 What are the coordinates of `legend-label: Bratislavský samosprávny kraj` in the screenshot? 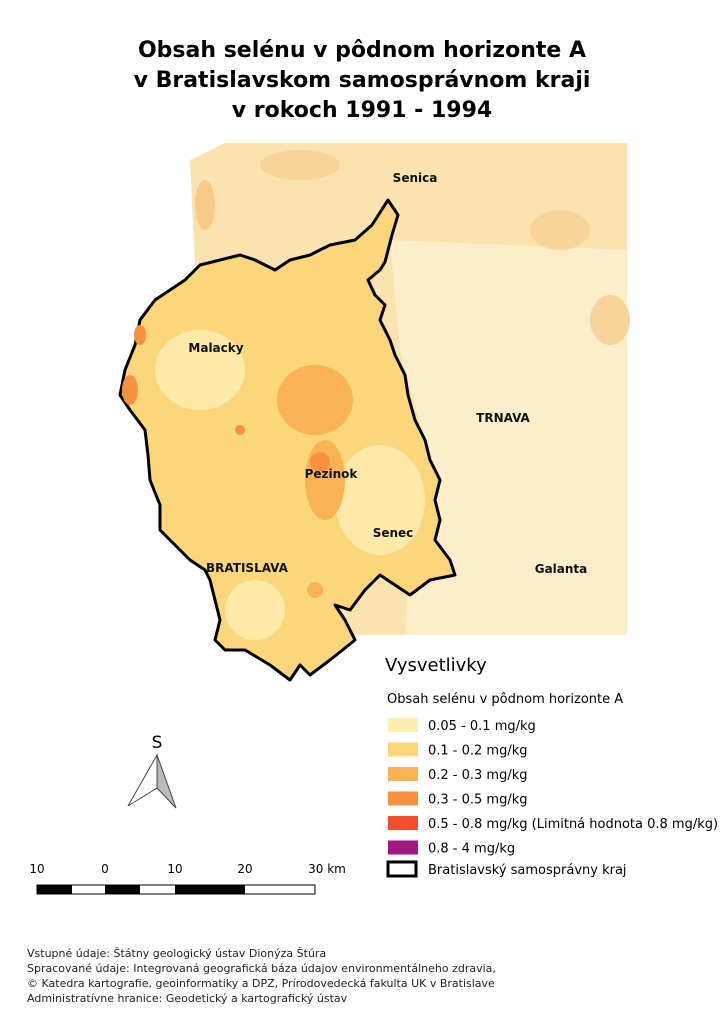 It's located at (527, 870).